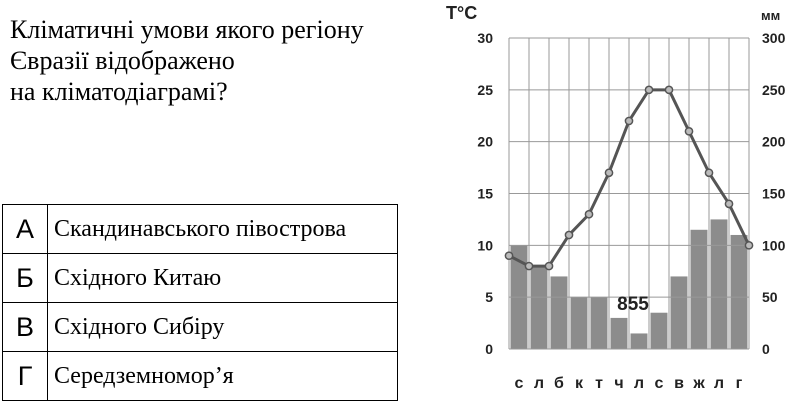  I want to click on month-label: ж, so click(698, 383).